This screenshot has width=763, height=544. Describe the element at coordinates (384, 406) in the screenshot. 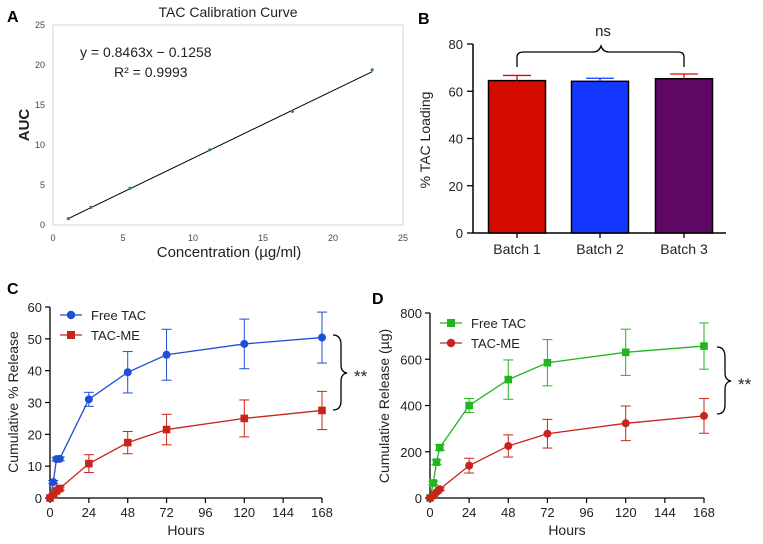

I see `amount-release-y-axis-label: Cumulative Release (µg)` at that location.